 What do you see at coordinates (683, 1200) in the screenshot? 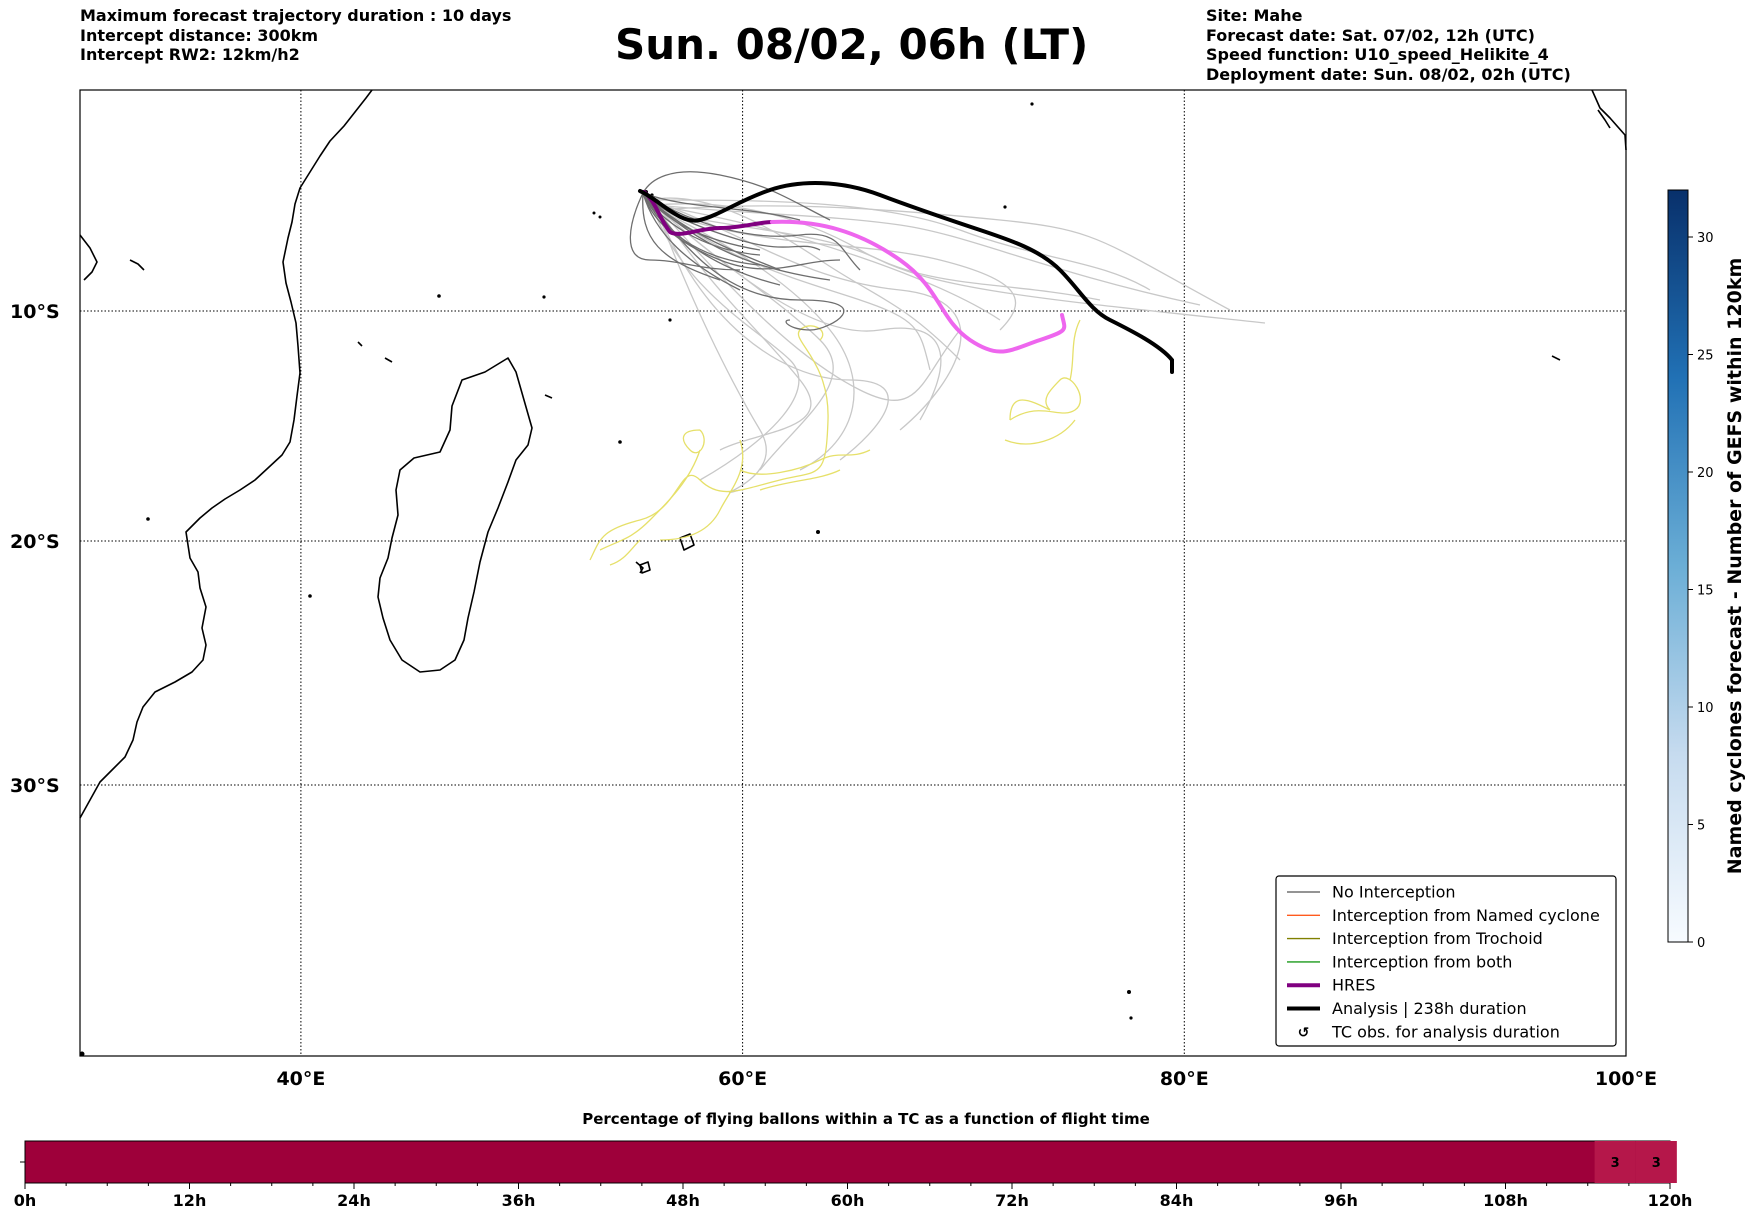
I see `bar-tick-label: 48h` at bounding box center [683, 1200].